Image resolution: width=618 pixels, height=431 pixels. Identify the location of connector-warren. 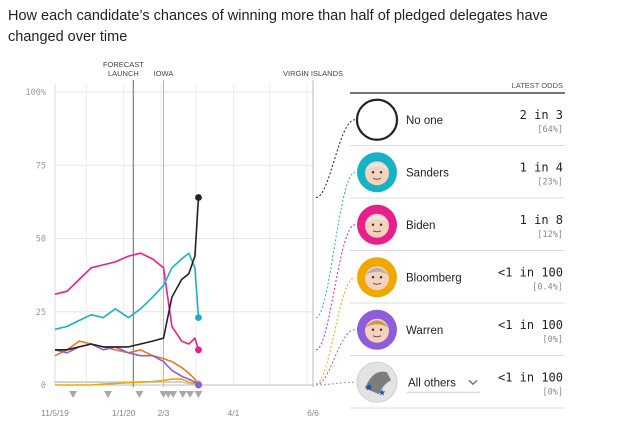
(335, 357).